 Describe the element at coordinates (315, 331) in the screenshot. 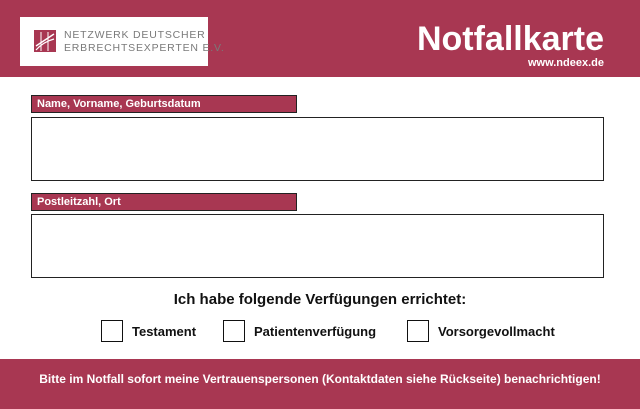

I see `patientenverfuegung-label: Patientenverfügung` at that location.